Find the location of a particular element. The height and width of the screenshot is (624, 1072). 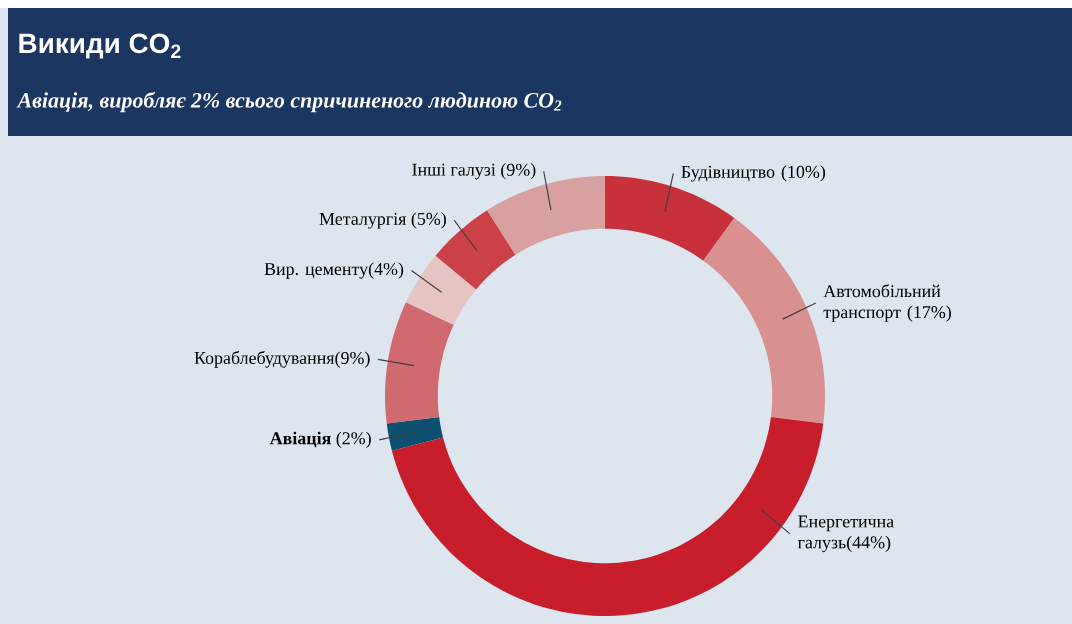

slice-label: Будівництво (10%) is located at coordinates (753, 173).